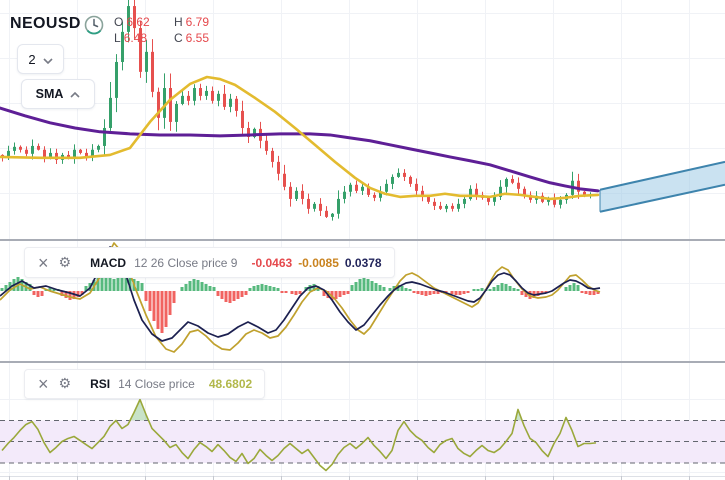 The image size is (725, 480). I want to click on macd-title: MACD, so click(108, 262).